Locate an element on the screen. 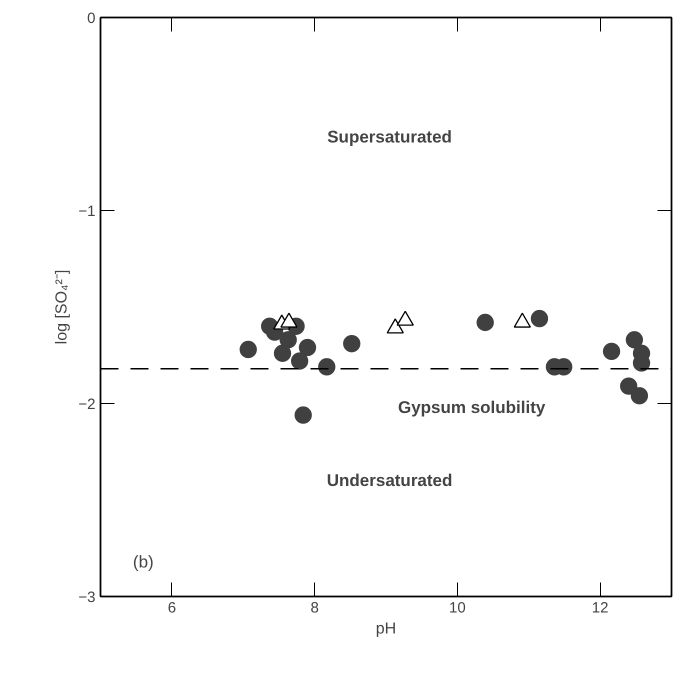 The image size is (673, 682). annotation: Supersaturated is located at coordinates (389, 137).